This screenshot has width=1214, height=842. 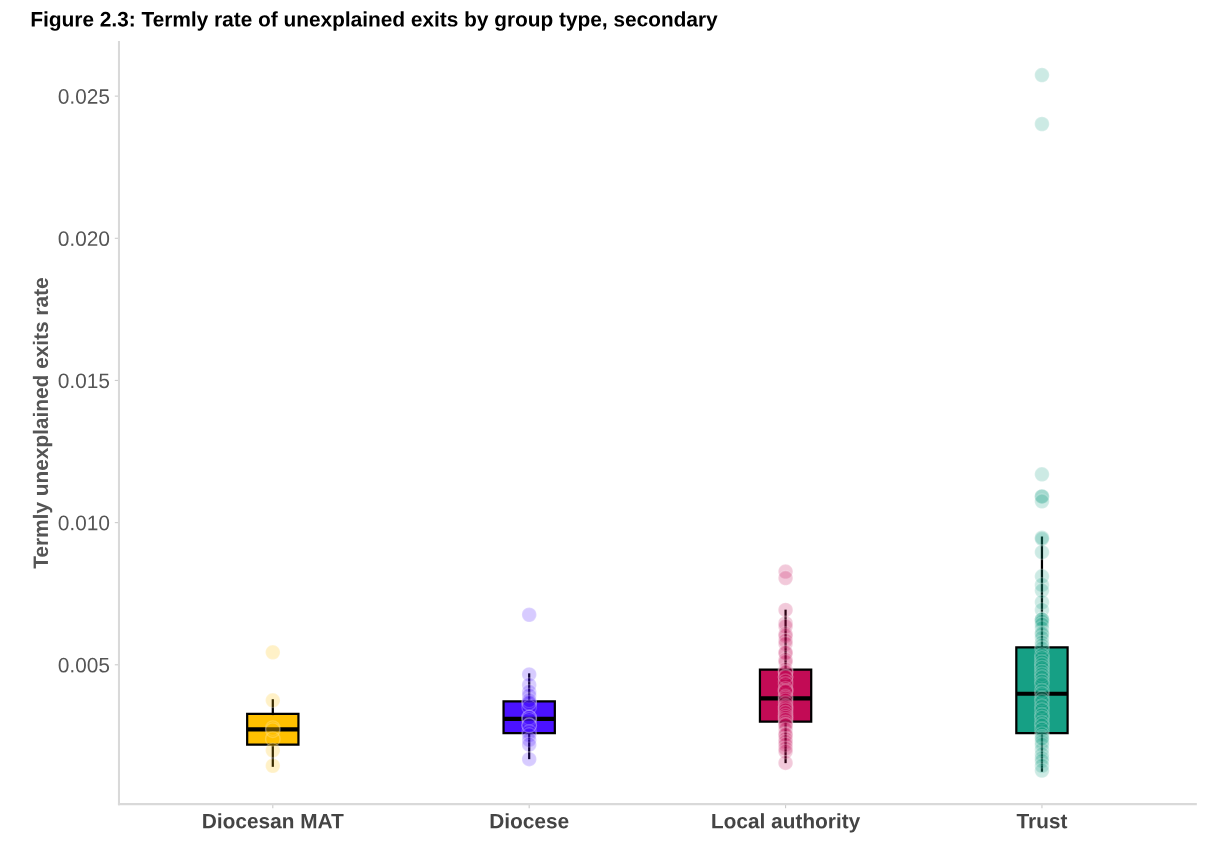 What do you see at coordinates (529, 821) in the screenshot?
I see `x-tick-label: Diocese` at bounding box center [529, 821].